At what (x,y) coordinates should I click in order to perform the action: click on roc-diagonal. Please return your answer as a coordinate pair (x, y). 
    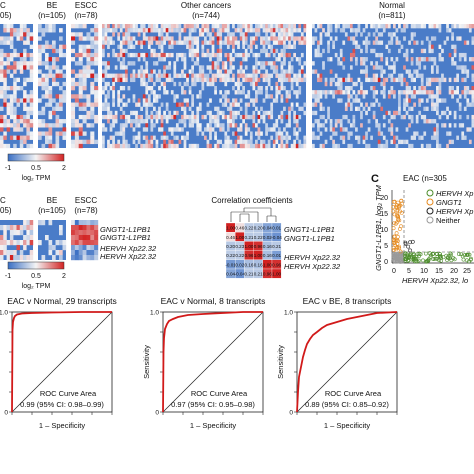
    Looking at the image, I should click on (347, 362).